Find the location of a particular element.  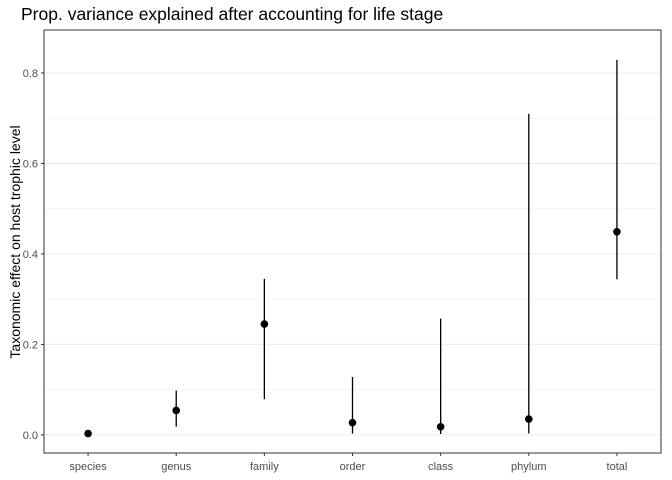

x-tick-label-total: total is located at coordinates (617, 467).